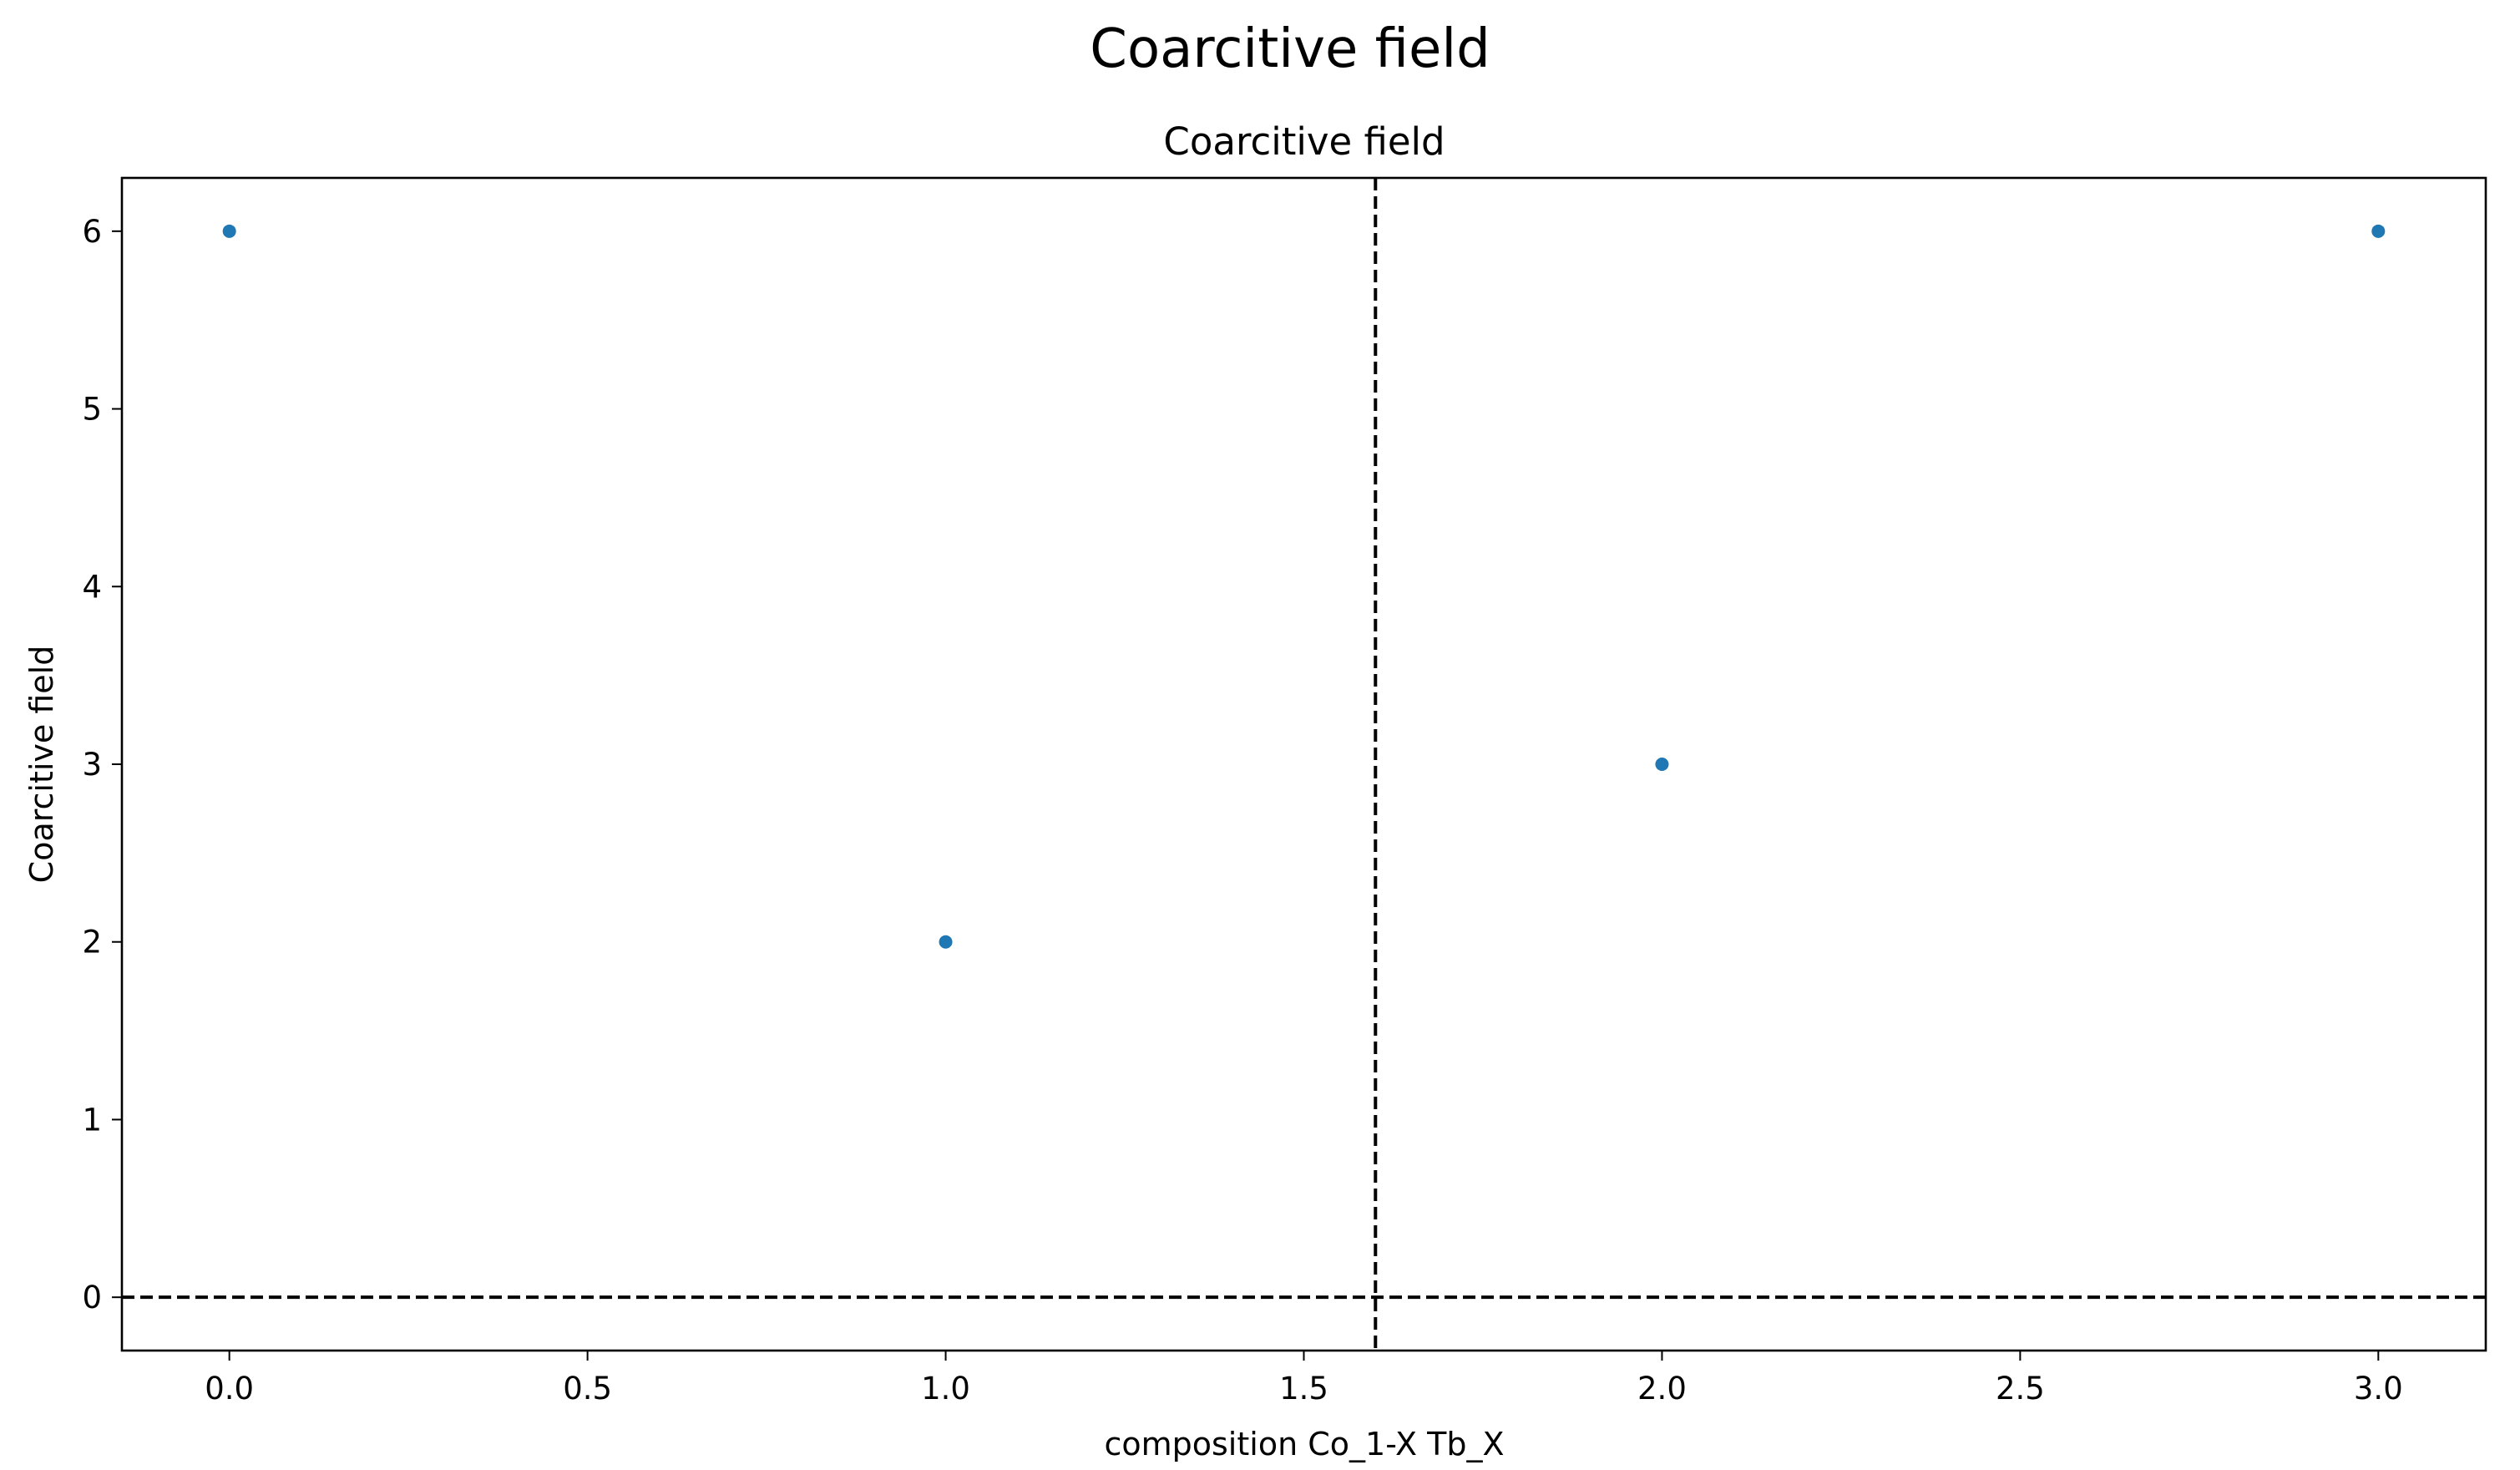 The width and height of the screenshot is (2520, 1470). I want to click on x-tick-label: 2.0, so click(1662, 1389).